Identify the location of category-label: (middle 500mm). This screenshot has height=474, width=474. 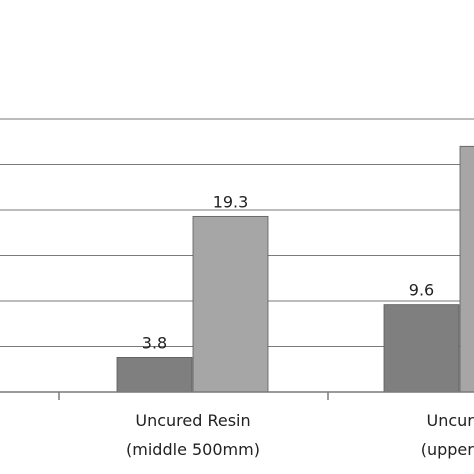
(193, 449).